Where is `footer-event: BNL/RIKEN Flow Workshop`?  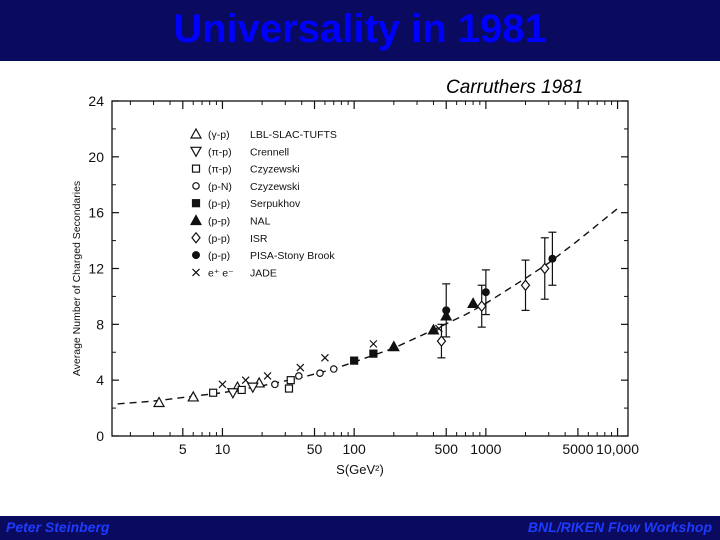 footer-event: BNL/RIKEN Flow Workshop is located at coordinates (619, 527).